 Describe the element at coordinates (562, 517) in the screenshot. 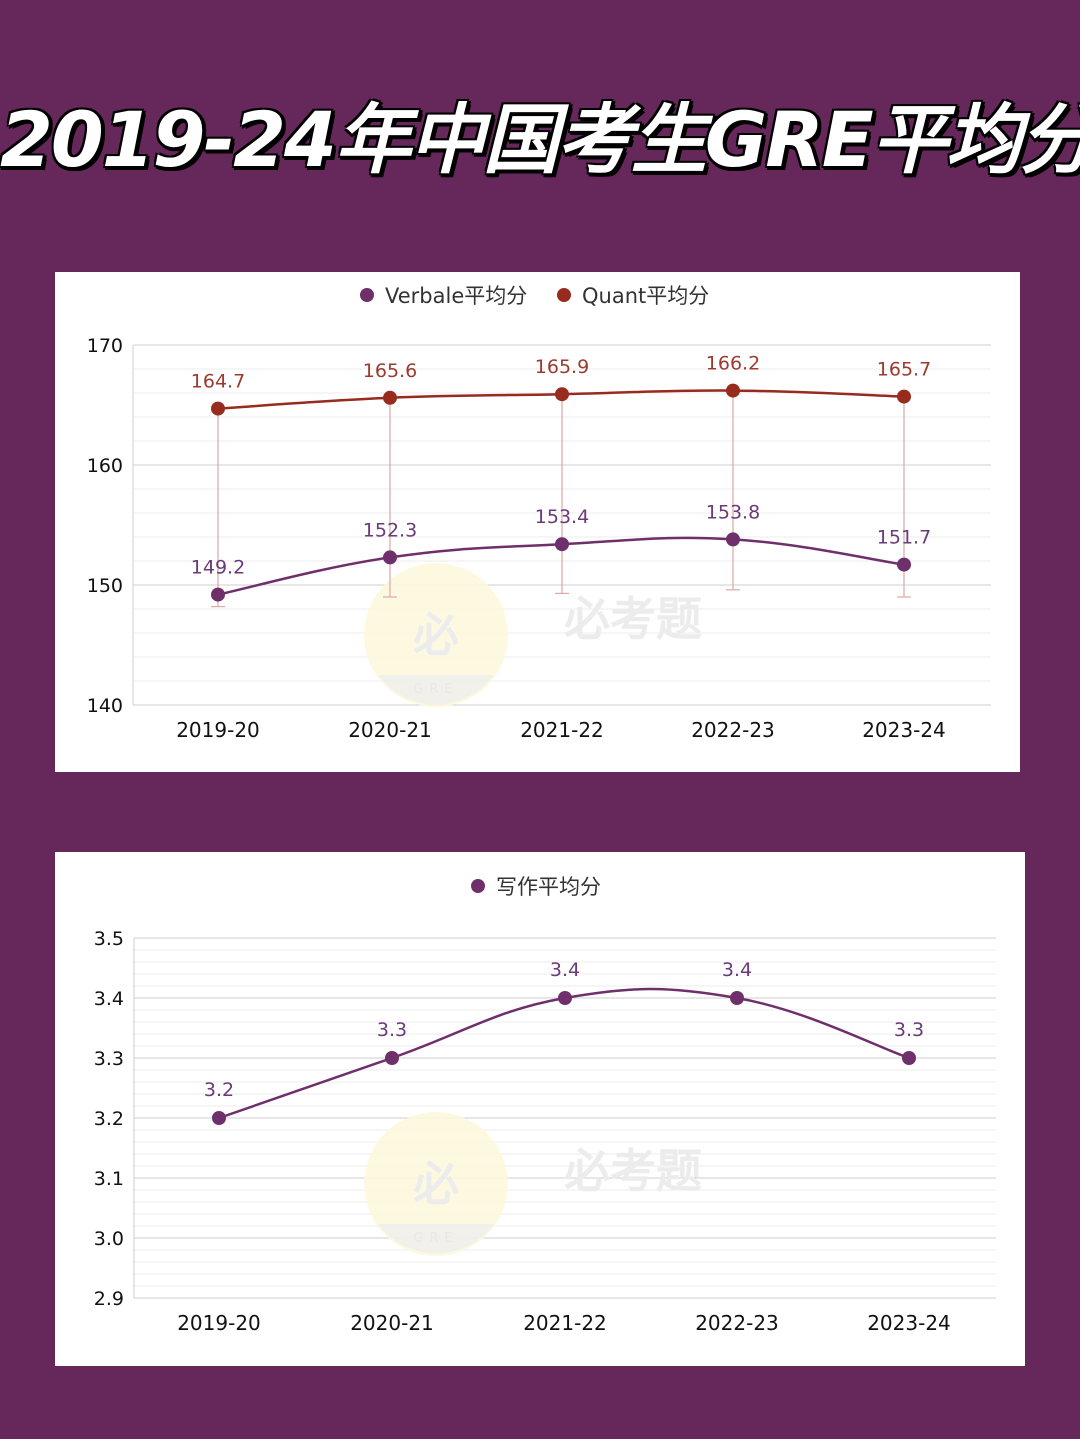

I see `data-label: 153.4` at that location.